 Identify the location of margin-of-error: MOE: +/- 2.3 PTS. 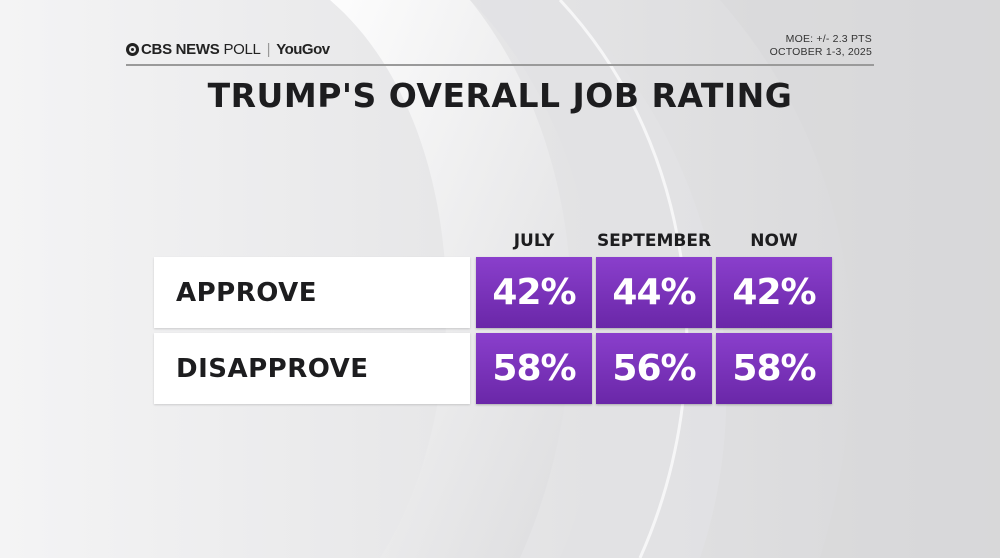
(828, 39).